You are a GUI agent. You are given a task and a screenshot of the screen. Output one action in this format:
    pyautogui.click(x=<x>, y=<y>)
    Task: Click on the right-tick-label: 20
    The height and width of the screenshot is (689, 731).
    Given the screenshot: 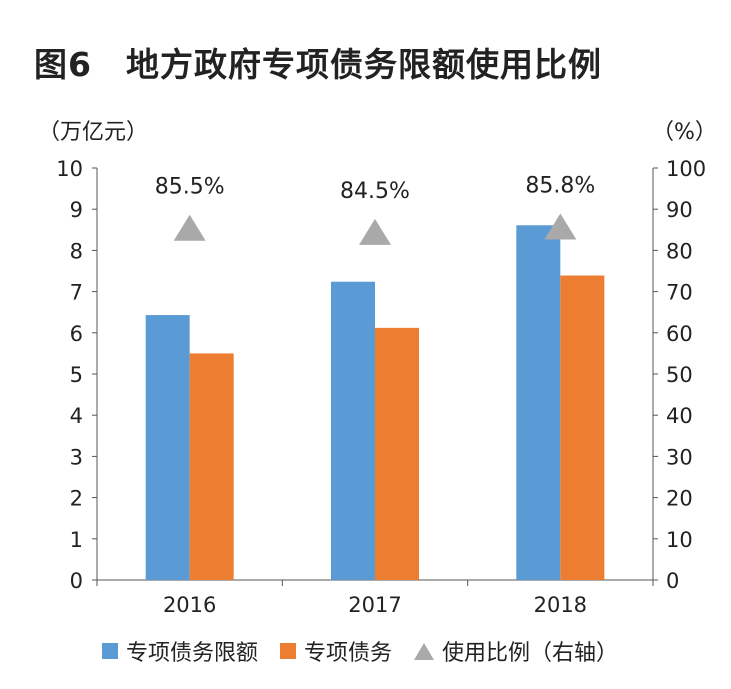 What is the action you would take?
    pyautogui.click(x=679, y=499)
    